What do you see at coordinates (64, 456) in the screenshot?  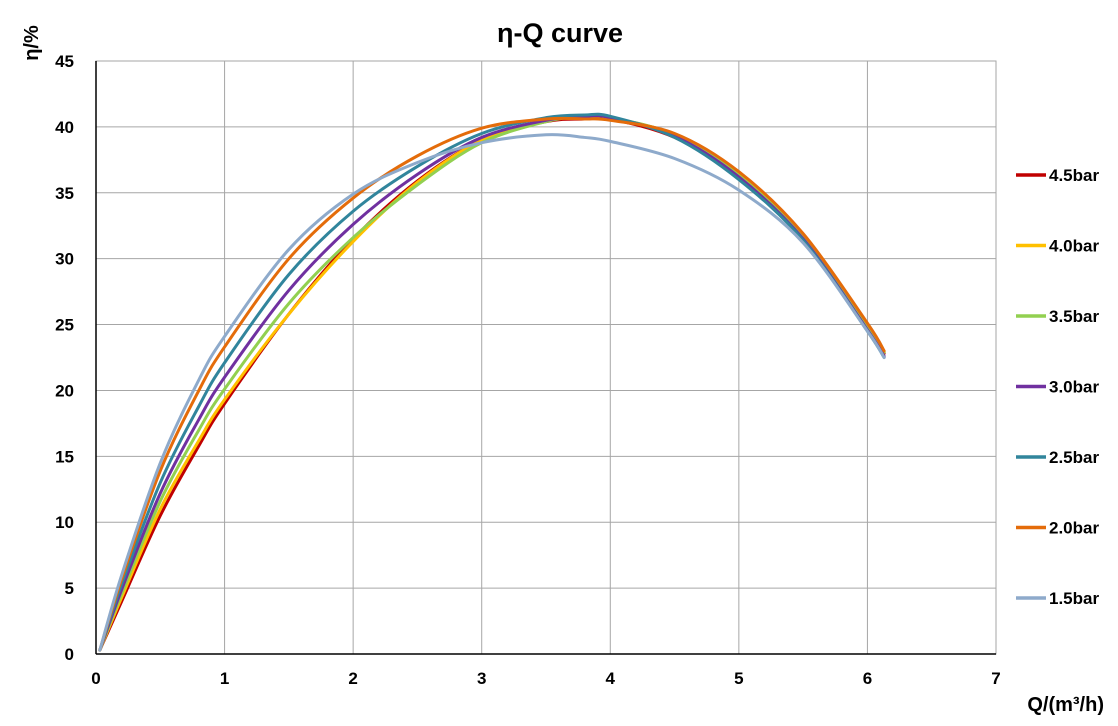 I see `y-tick-label: 15` at bounding box center [64, 456].